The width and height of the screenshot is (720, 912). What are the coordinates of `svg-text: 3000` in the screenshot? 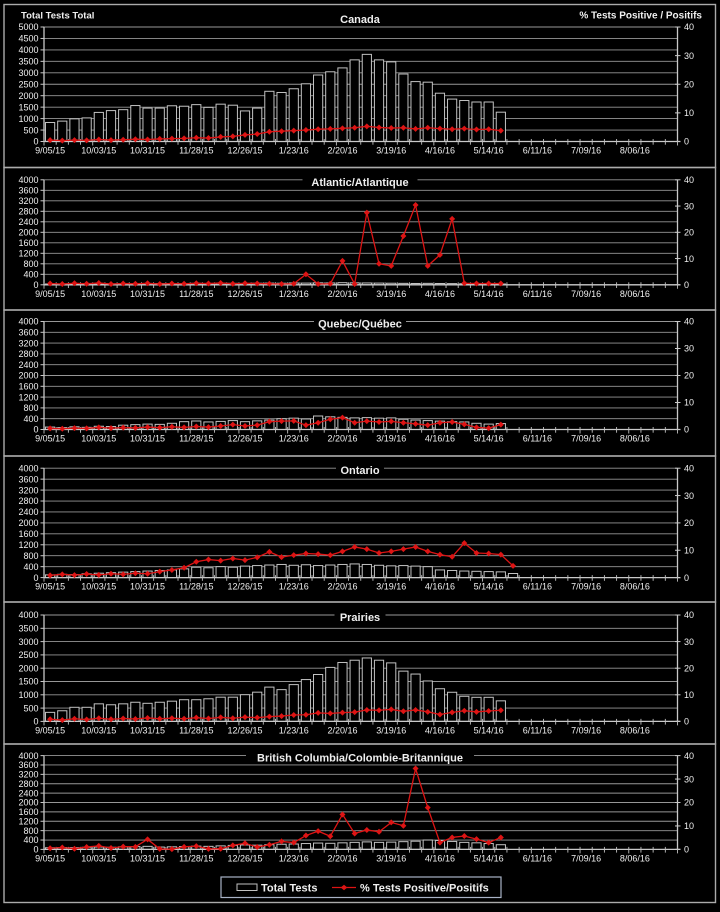 It's located at (28, 642).